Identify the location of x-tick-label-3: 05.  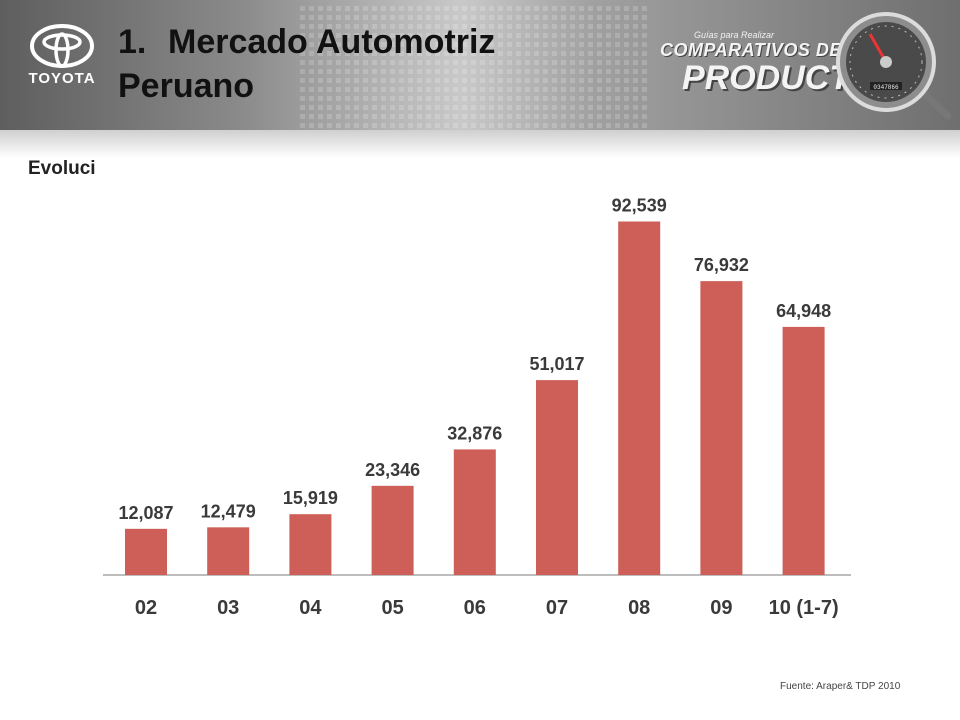
(392, 608).